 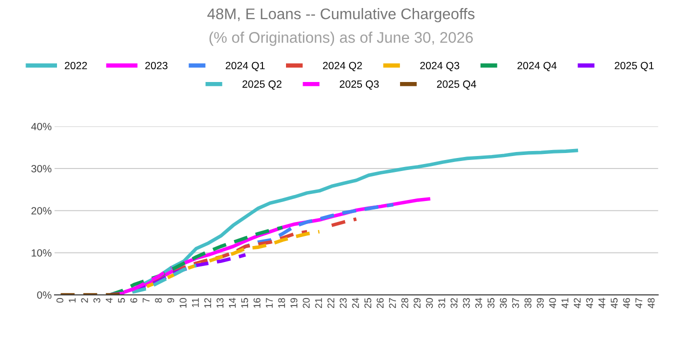 I want to click on x-tick-label: 30, so click(x=429, y=303).